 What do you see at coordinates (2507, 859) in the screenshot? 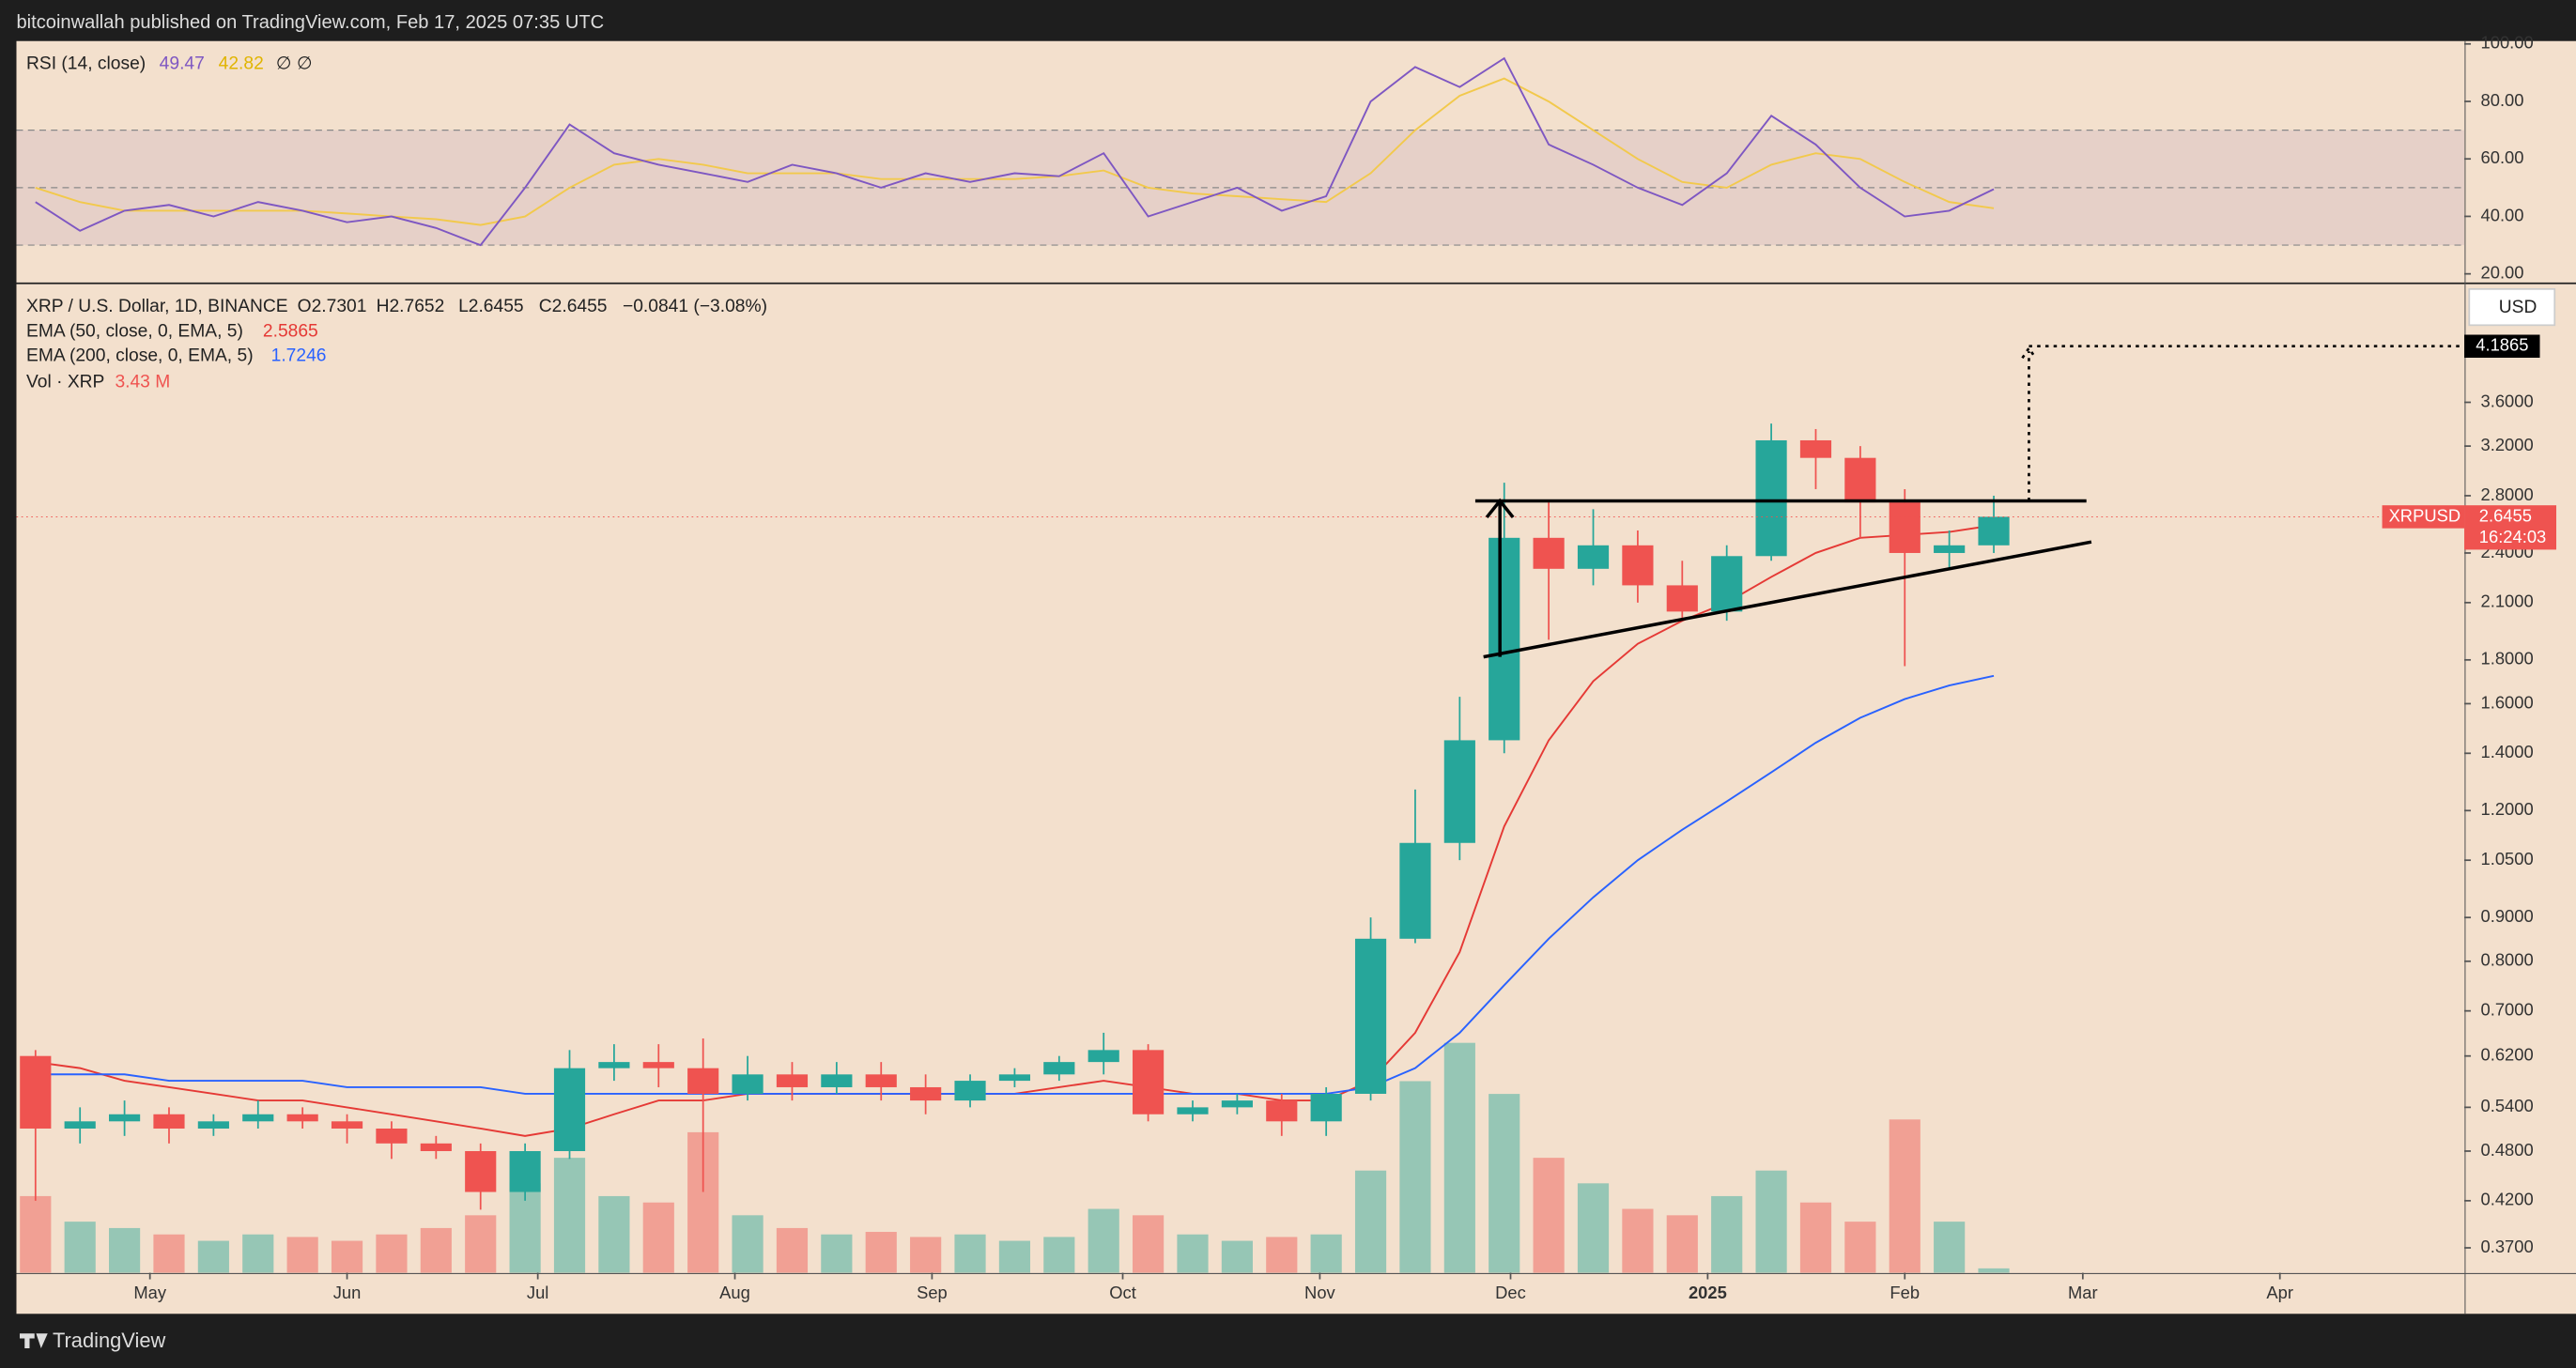
I see `y-tick-label: 1.0500` at bounding box center [2507, 859].